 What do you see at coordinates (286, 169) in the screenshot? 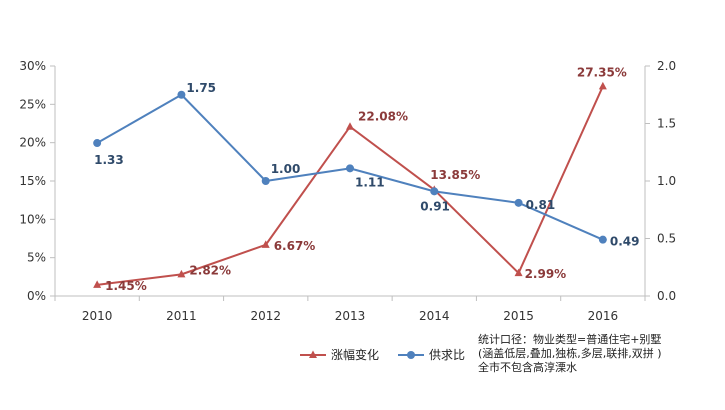
I see `supply-demand-ratio-data-label: 1.00` at bounding box center [286, 169].